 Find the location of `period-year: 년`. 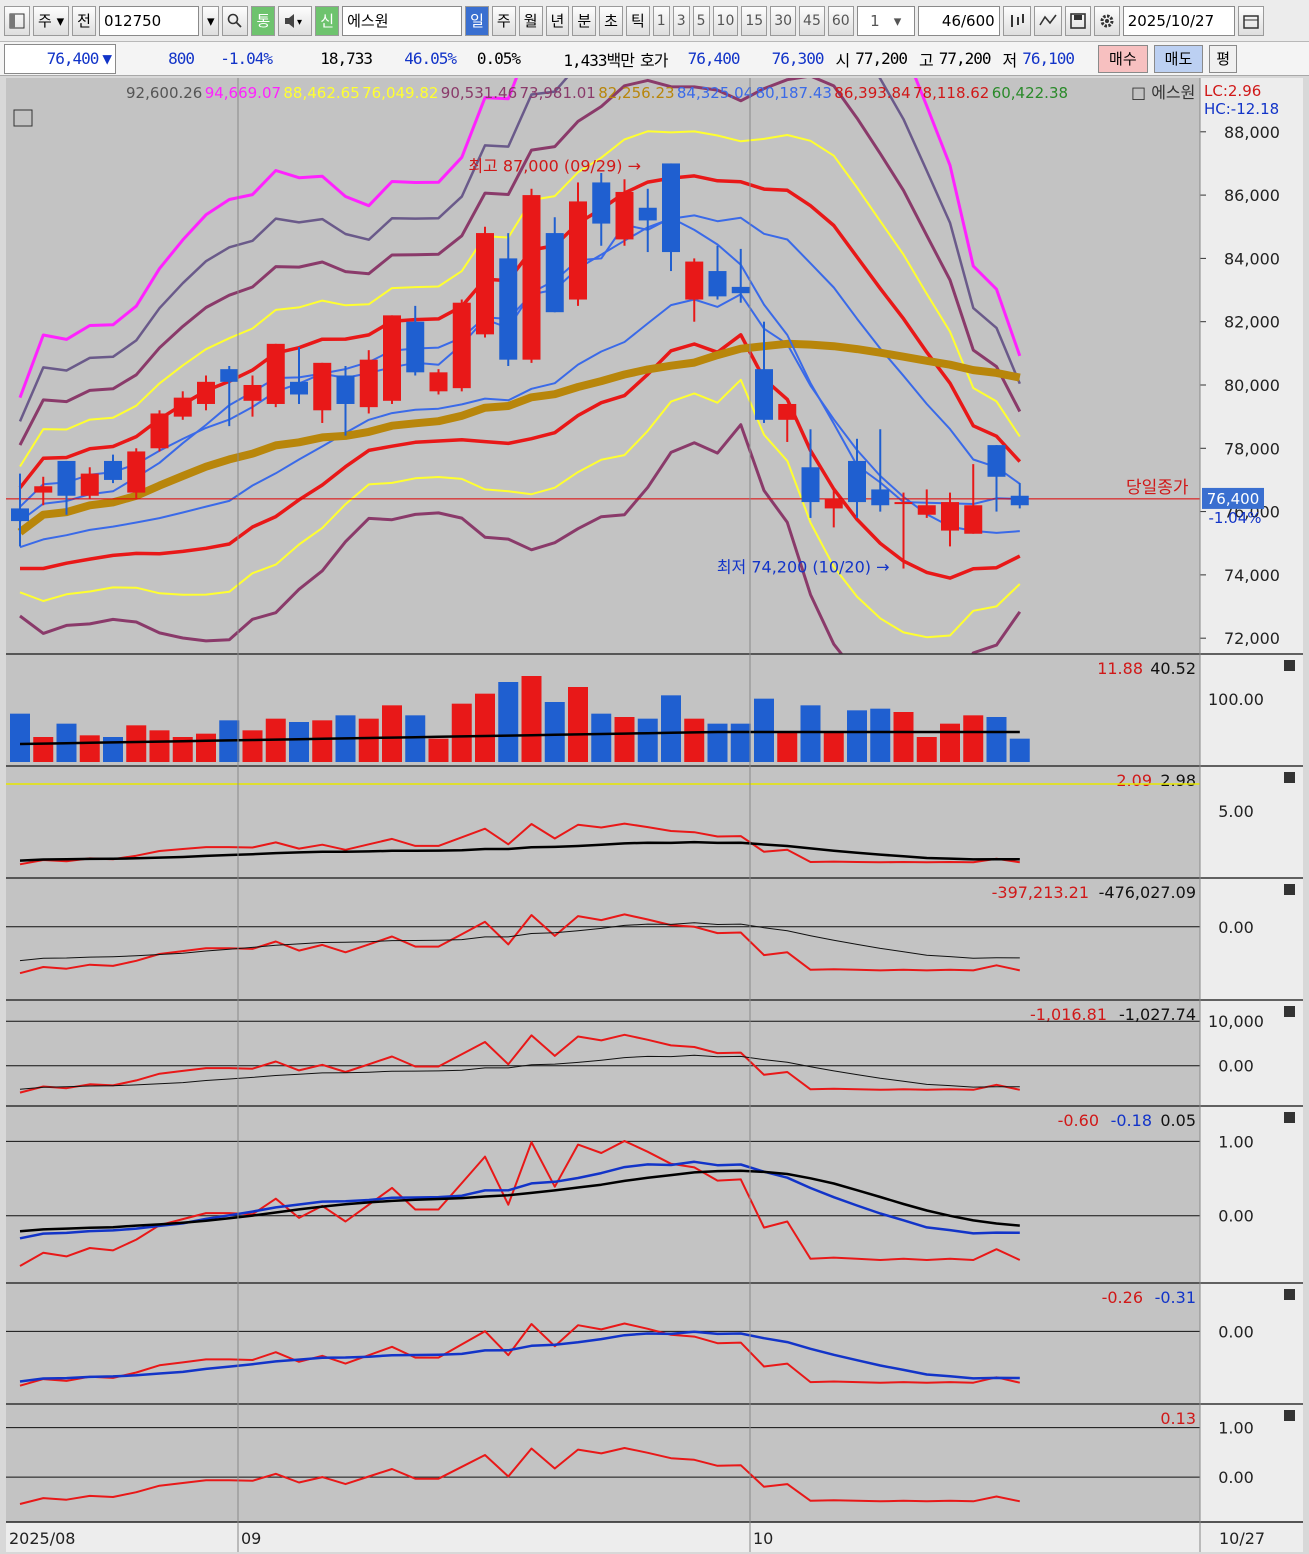

period-year: 년 is located at coordinates (557, 20).